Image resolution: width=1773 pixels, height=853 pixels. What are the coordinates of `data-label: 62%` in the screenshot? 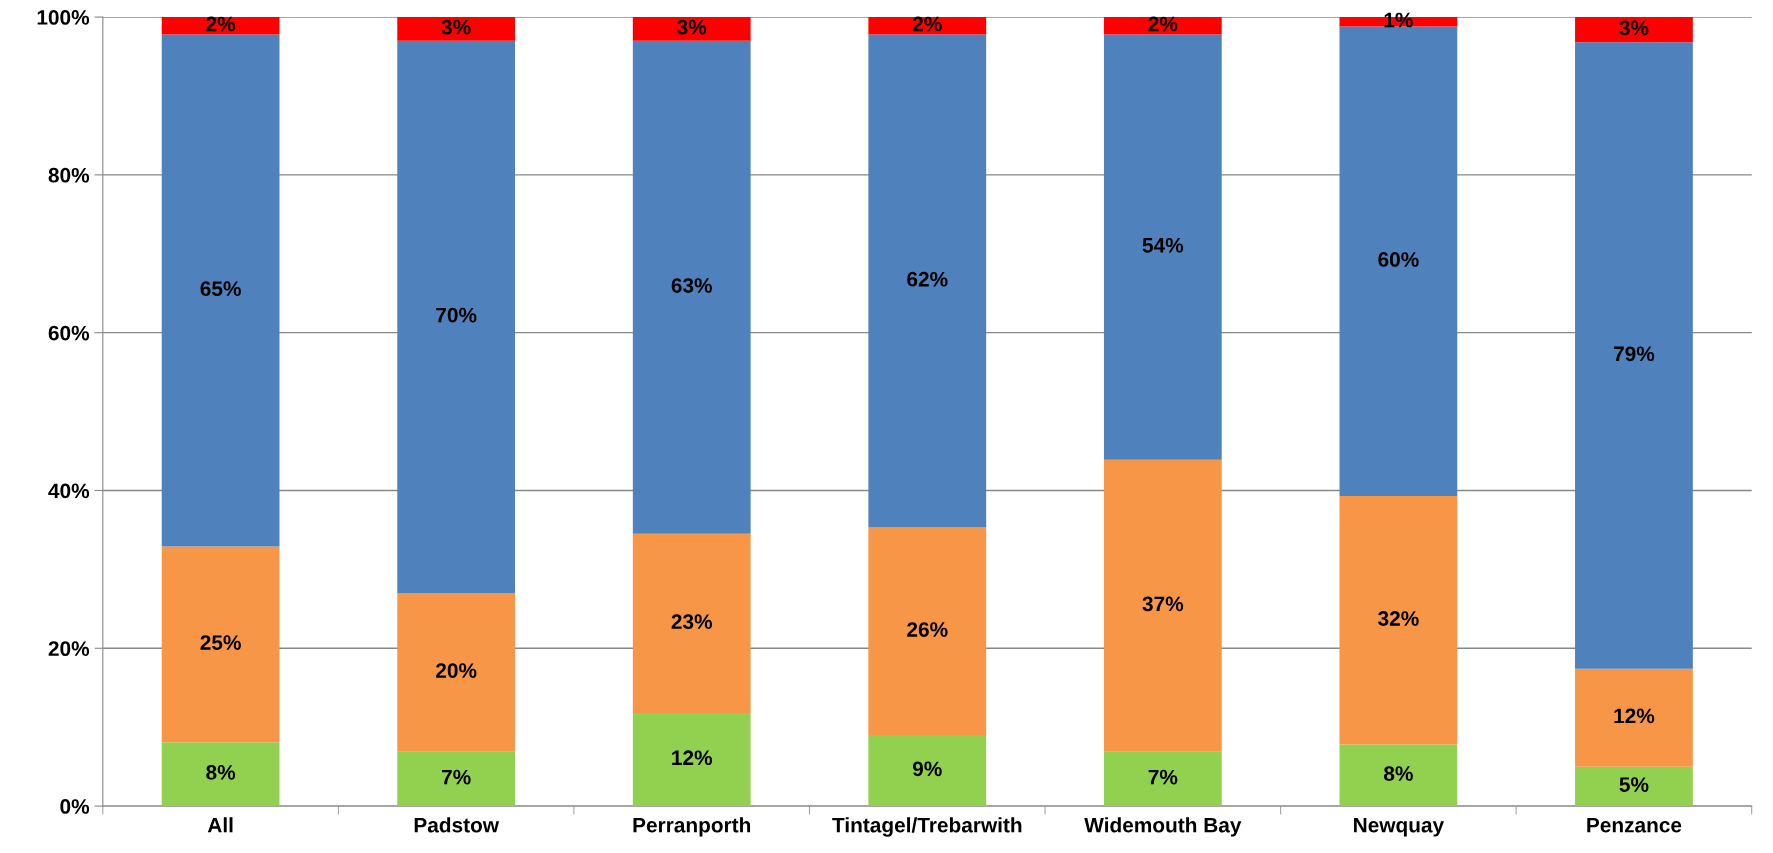 It's located at (927, 279).